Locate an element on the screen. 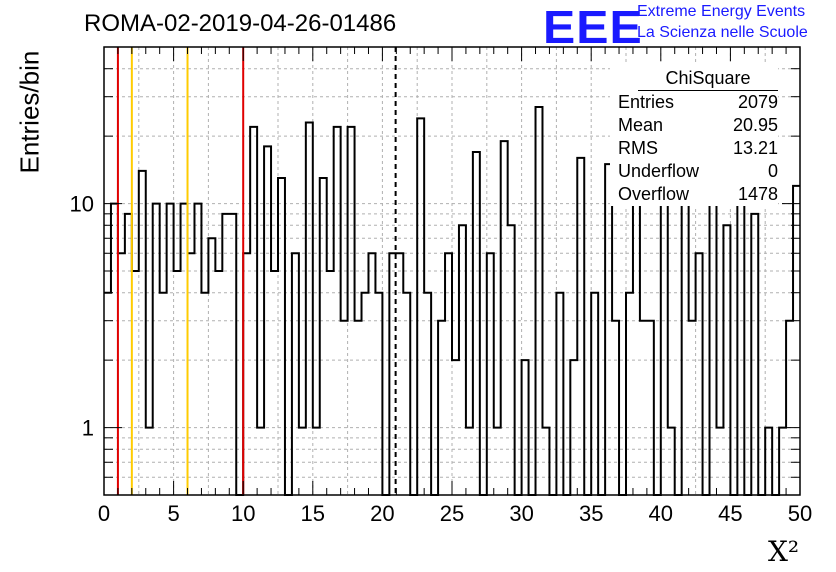 Image resolution: width=836 pixels, height=572 pixels. y-tick-label: 1 is located at coordinates (88, 428).